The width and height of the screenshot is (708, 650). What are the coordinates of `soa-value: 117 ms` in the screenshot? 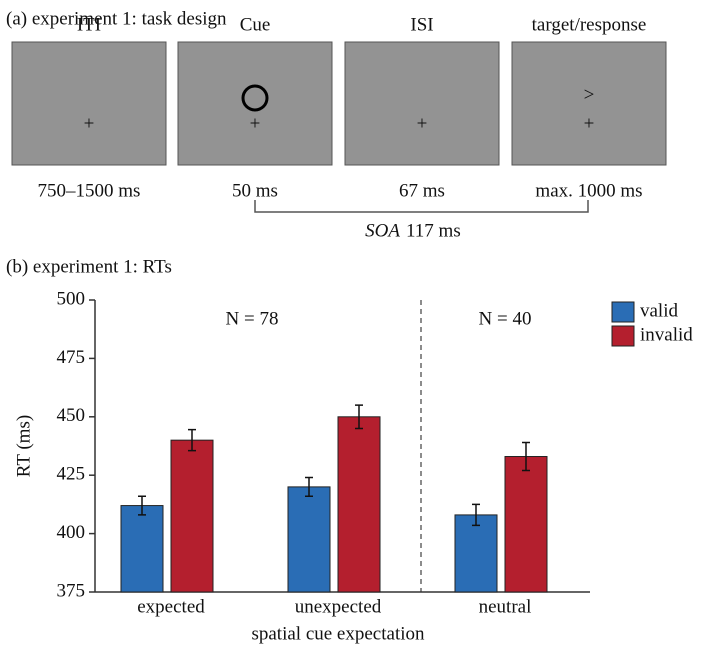 It's located at (433, 230).